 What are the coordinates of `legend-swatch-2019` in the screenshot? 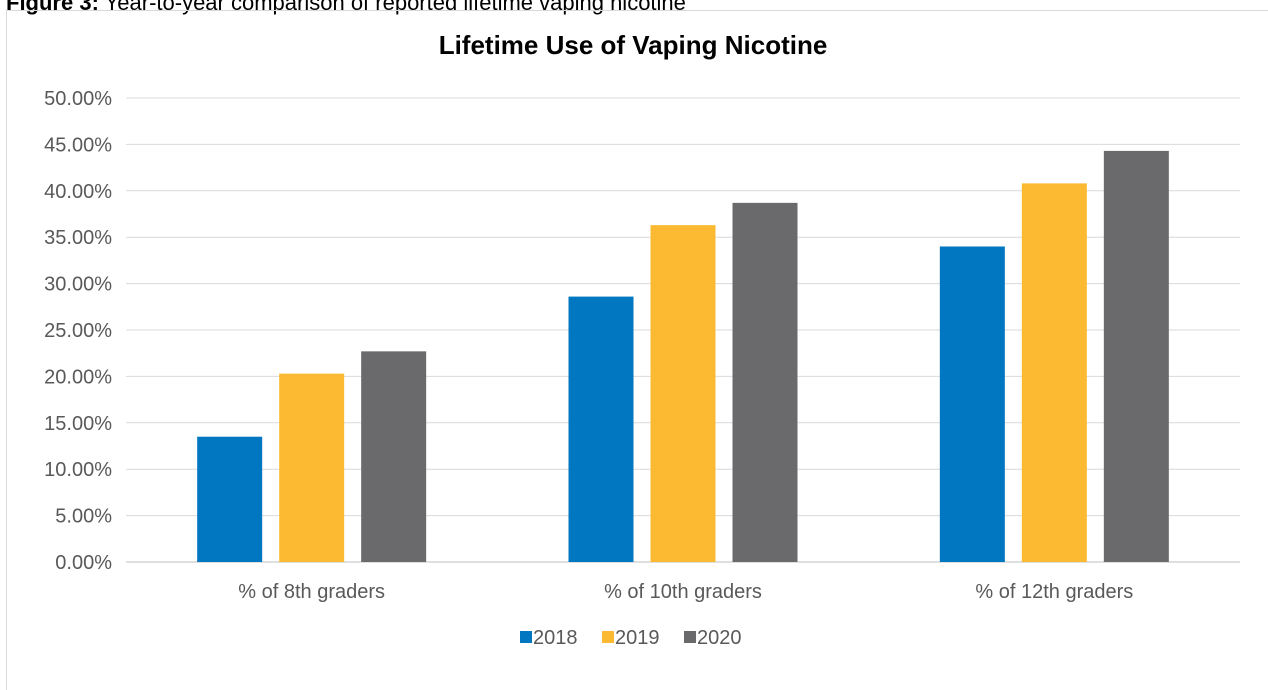 It's located at (608, 637).